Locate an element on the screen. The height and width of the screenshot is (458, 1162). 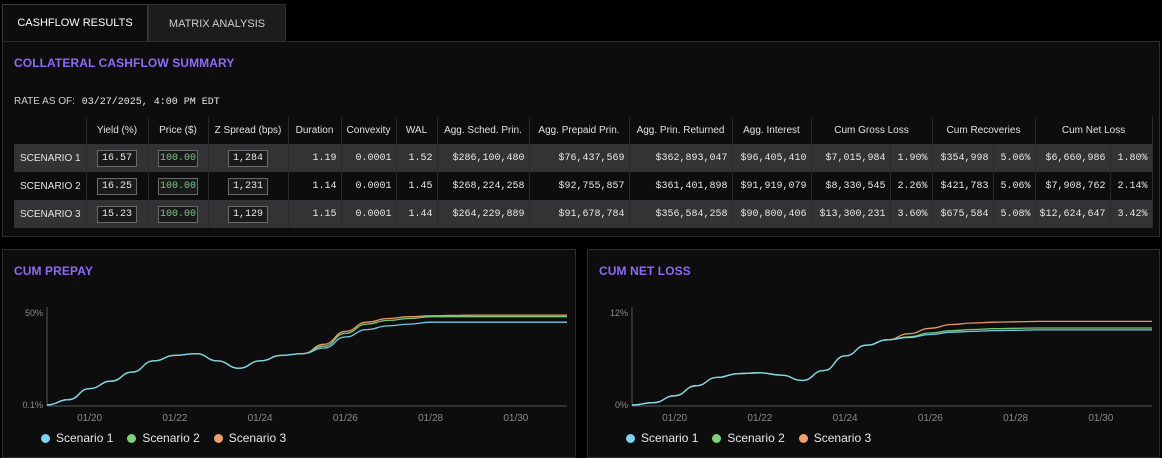
scenario-name: SCENARIO 2 is located at coordinates (50, 186).